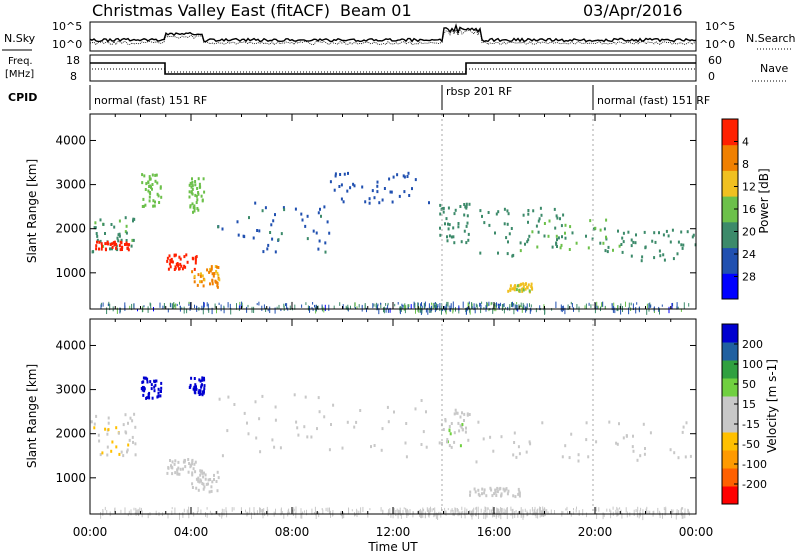 This screenshot has width=800, height=554. What do you see at coordinates (745, 164) in the screenshot?
I see `power-colorbar-tick-label-1: 8` at bounding box center [745, 164].